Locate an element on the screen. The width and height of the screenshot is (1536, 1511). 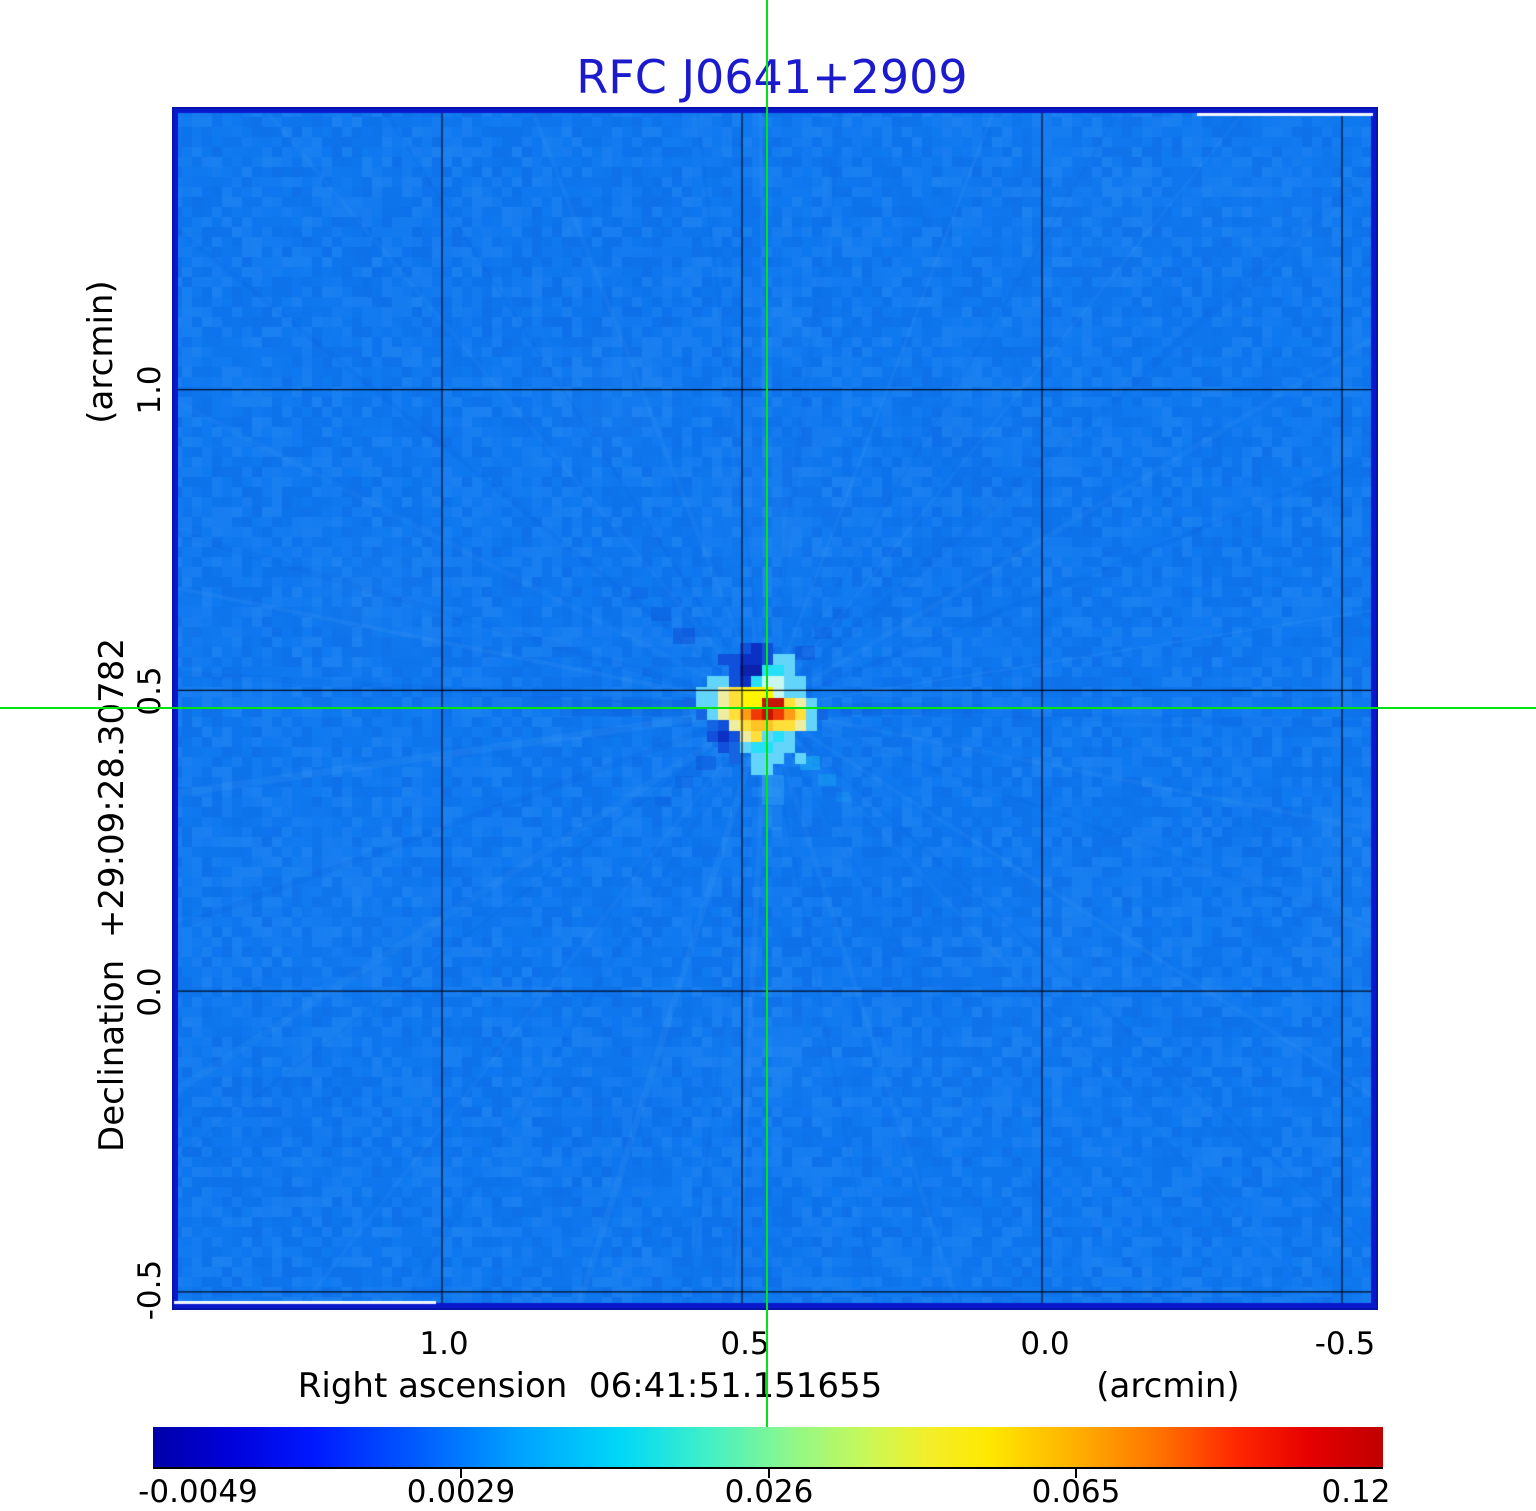
colorbar-label-q1: 0.0029 is located at coordinates (461, 1492).